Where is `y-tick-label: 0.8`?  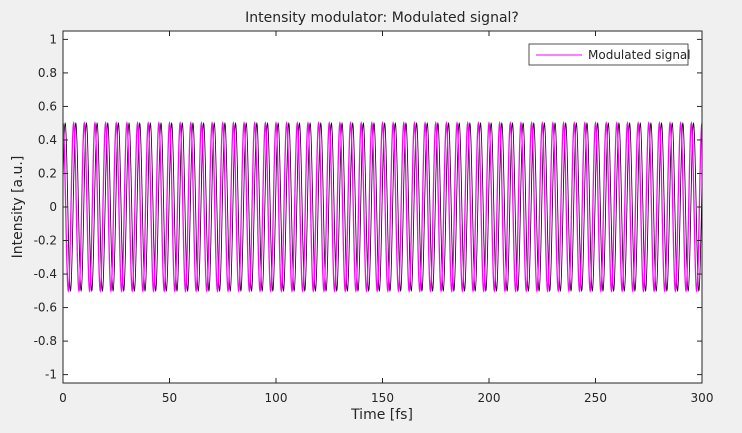
y-tick-label: 0.8 is located at coordinates (47, 73).